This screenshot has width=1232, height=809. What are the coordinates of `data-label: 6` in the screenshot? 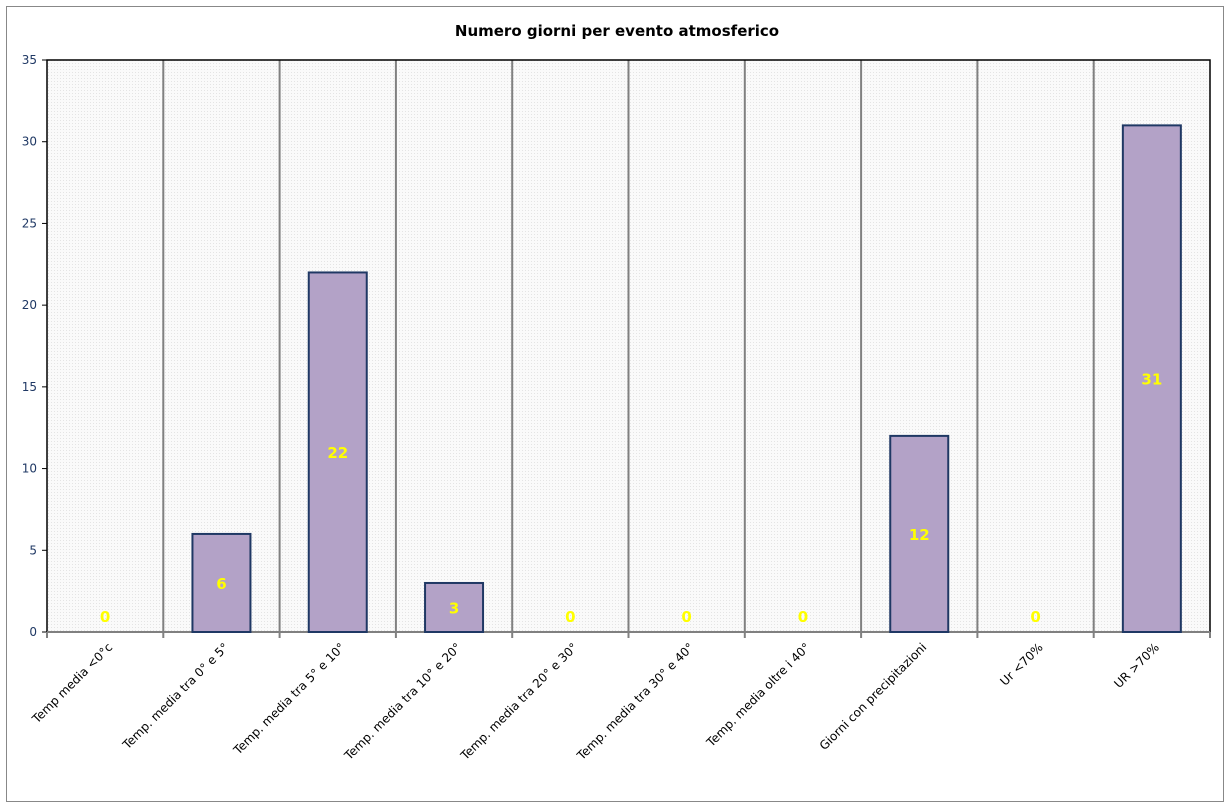 It's located at (221, 584).